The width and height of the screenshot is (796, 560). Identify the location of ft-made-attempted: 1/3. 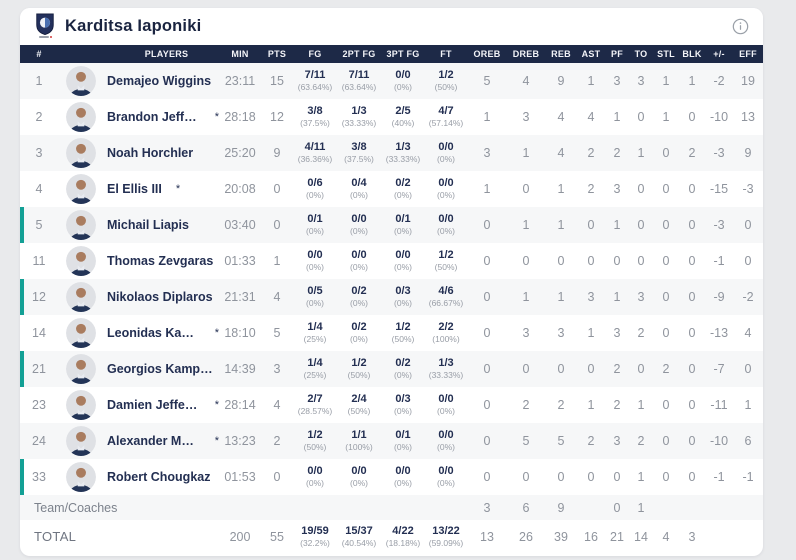
(446, 363).